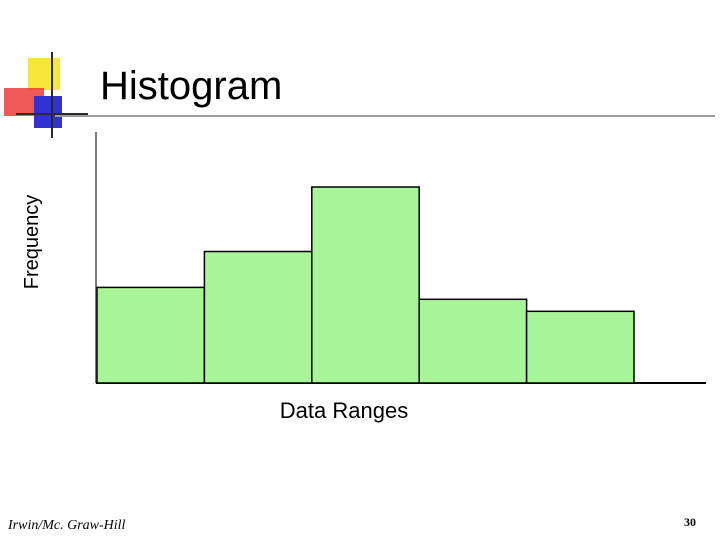 The image size is (720, 540). I want to click on x-axis-label: Data Ranges, so click(344, 410).